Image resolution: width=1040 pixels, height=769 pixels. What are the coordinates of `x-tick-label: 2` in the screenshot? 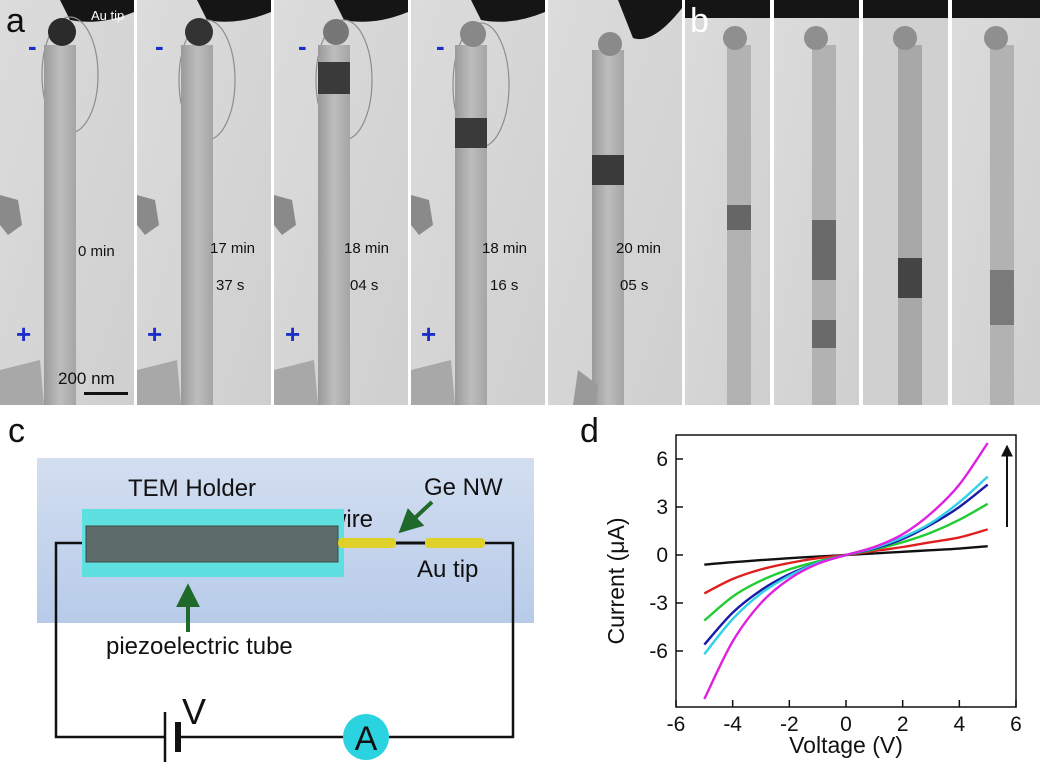 It's located at (903, 724).